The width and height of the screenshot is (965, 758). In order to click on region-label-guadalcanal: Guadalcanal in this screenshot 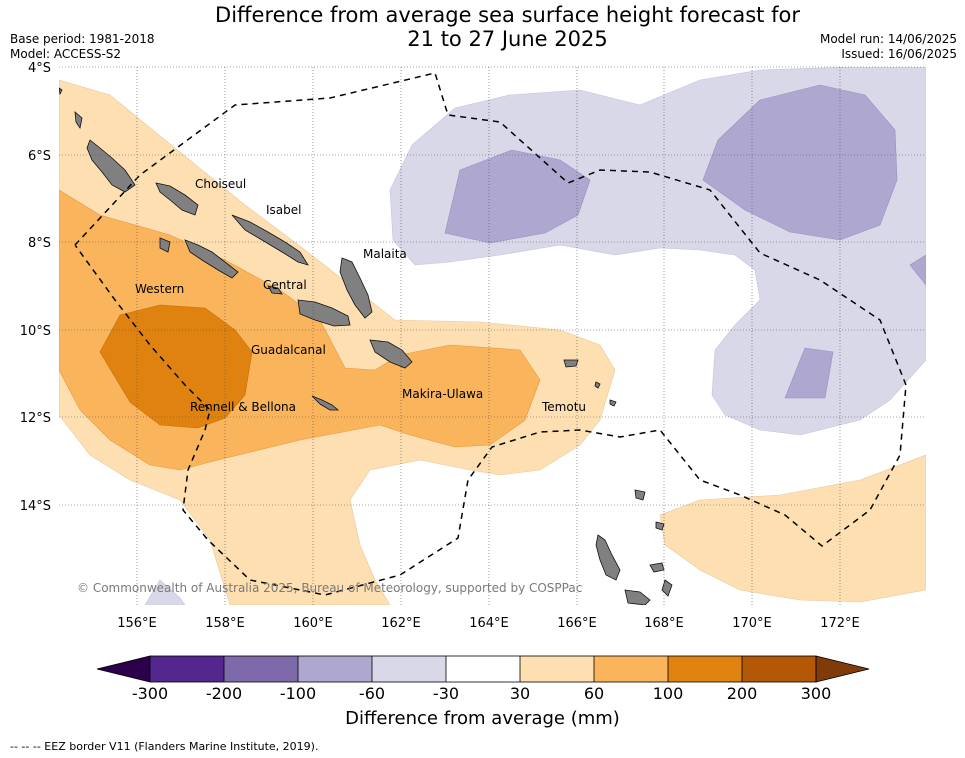, I will do `click(288, 350)`.